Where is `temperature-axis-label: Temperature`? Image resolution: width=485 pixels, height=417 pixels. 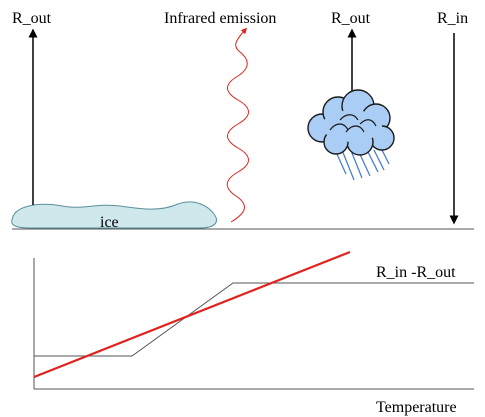 temperature-axis-label: Temperature is located at coordinates (416, 407).